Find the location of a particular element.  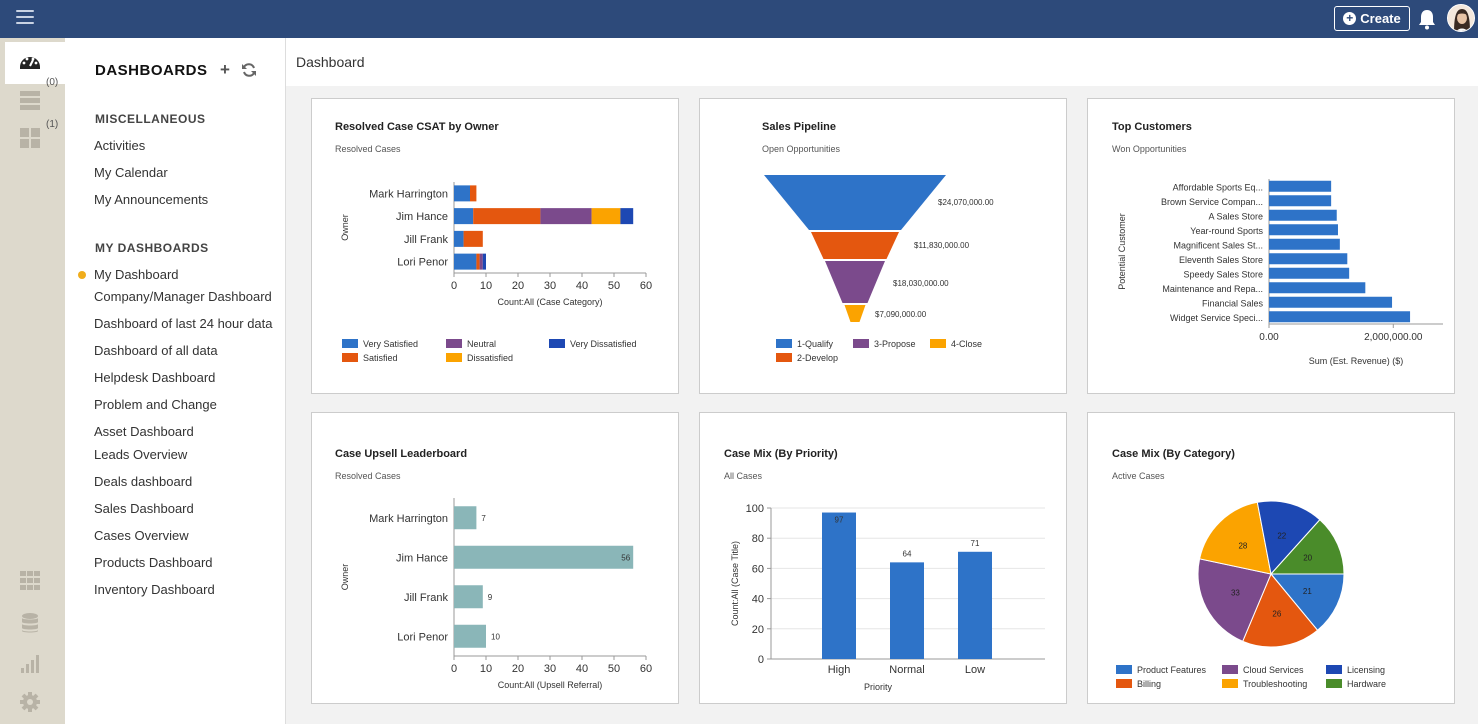

x-tick-label: High is located at coordinates (839, 670).